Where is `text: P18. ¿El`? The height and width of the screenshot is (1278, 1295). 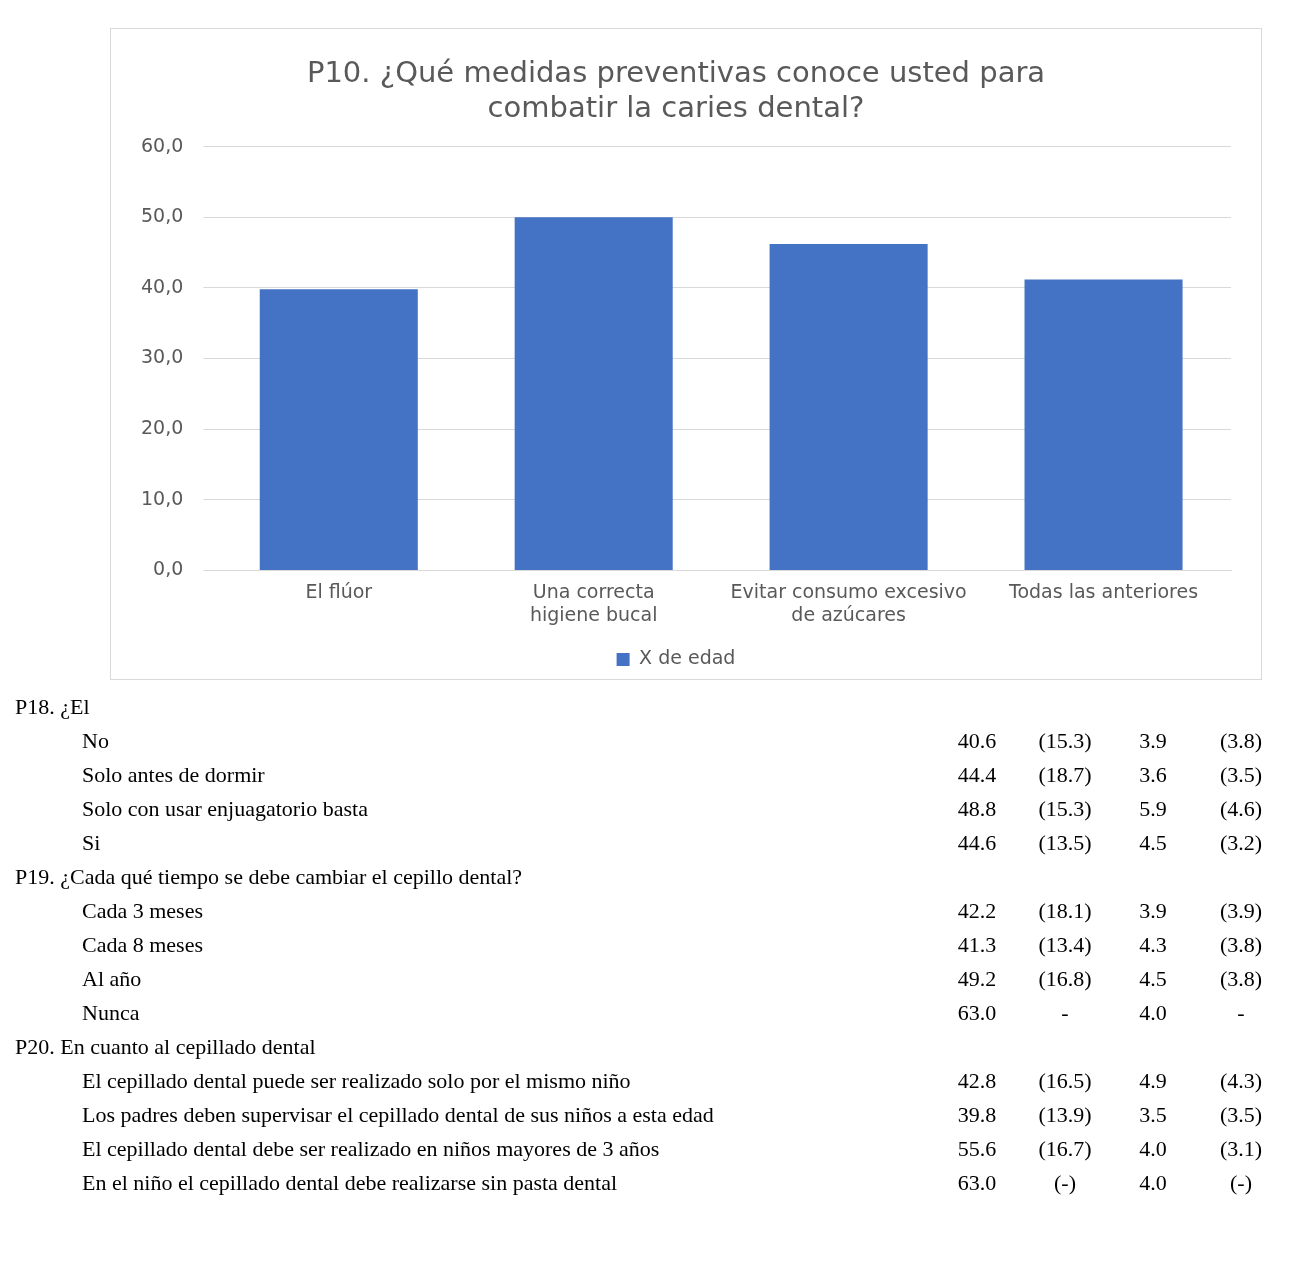 text: P18. ¿El is located at coordinates (53, 707).